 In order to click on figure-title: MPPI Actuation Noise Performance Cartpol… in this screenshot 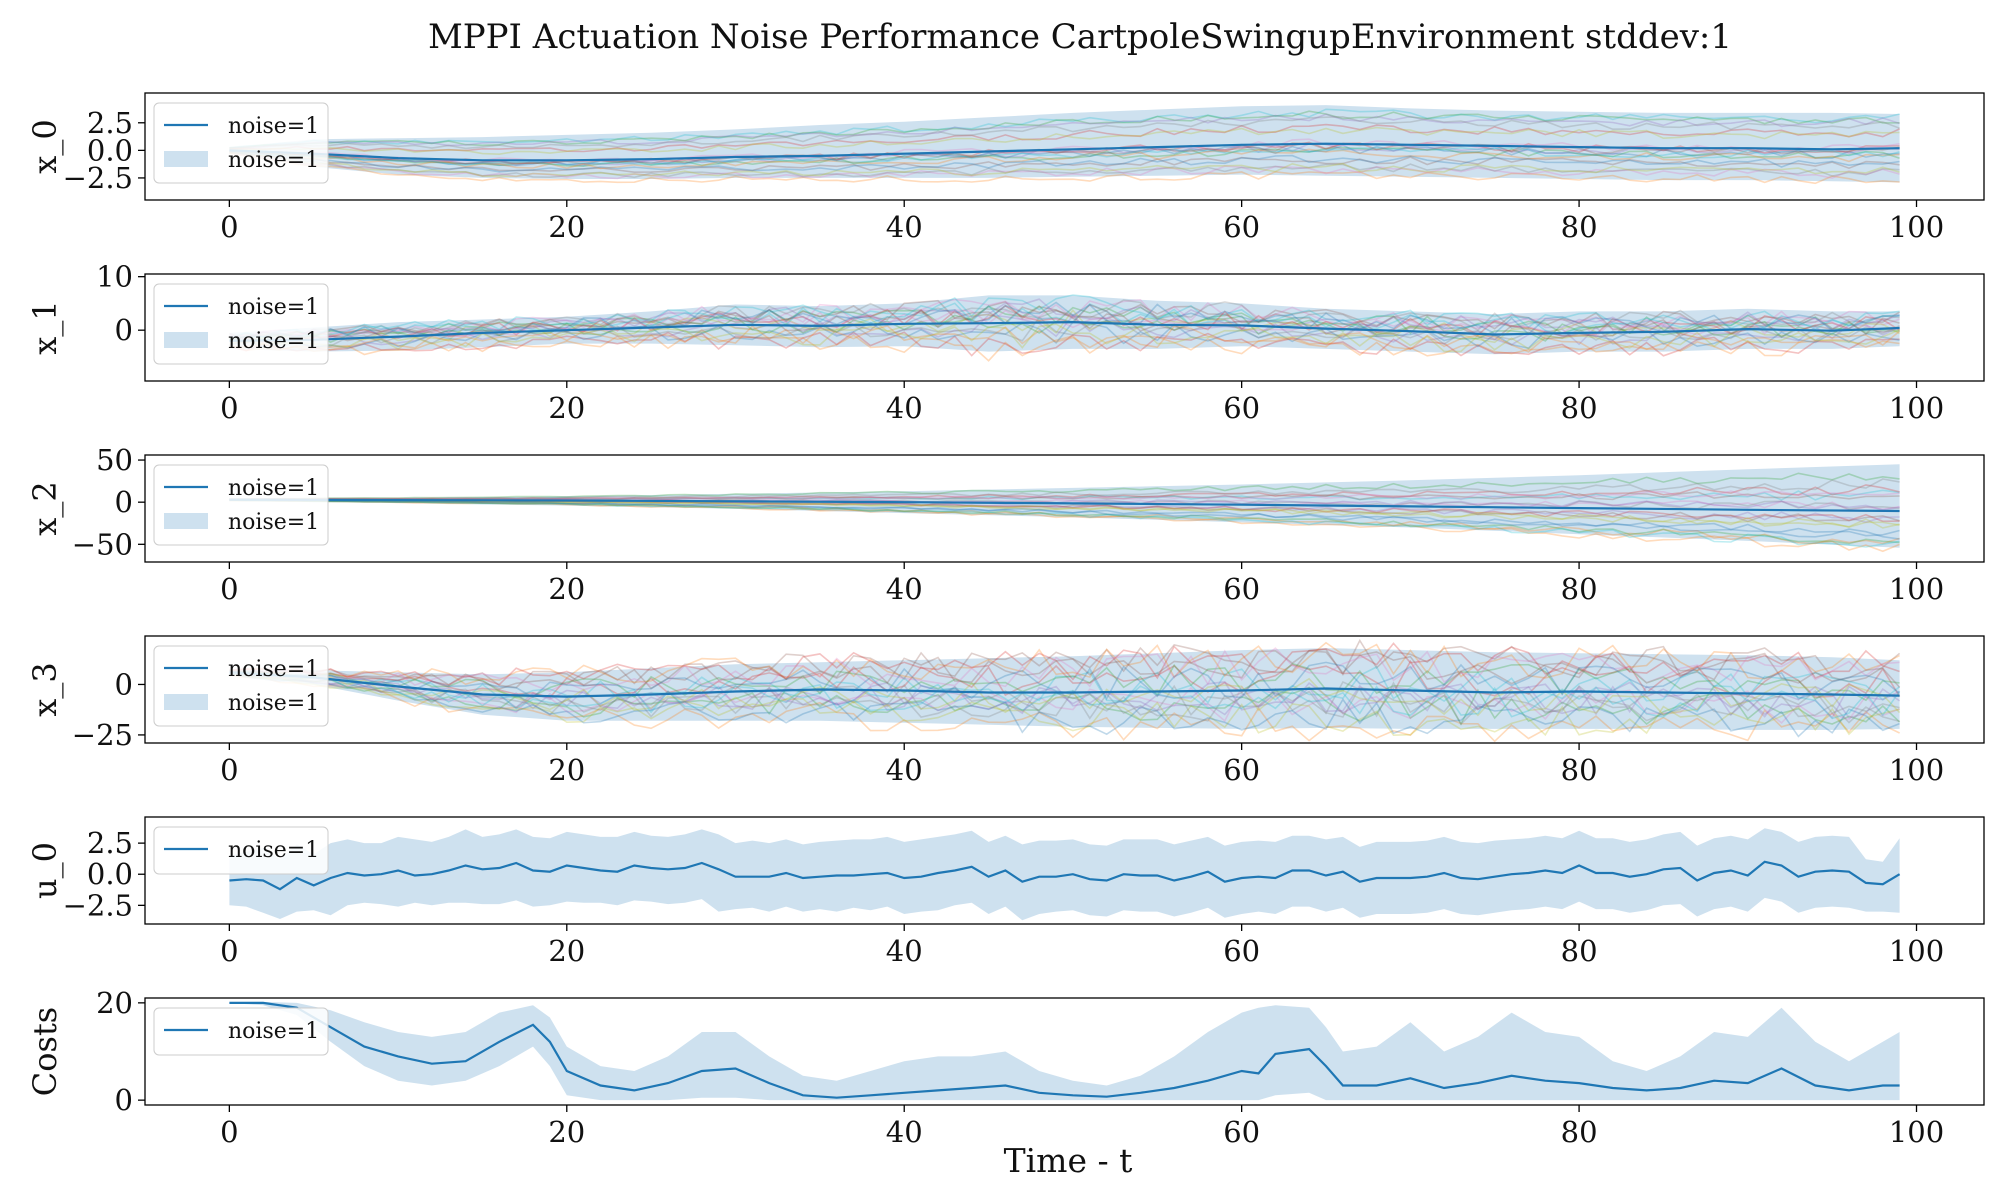, I will do `click(1080, 37)`.